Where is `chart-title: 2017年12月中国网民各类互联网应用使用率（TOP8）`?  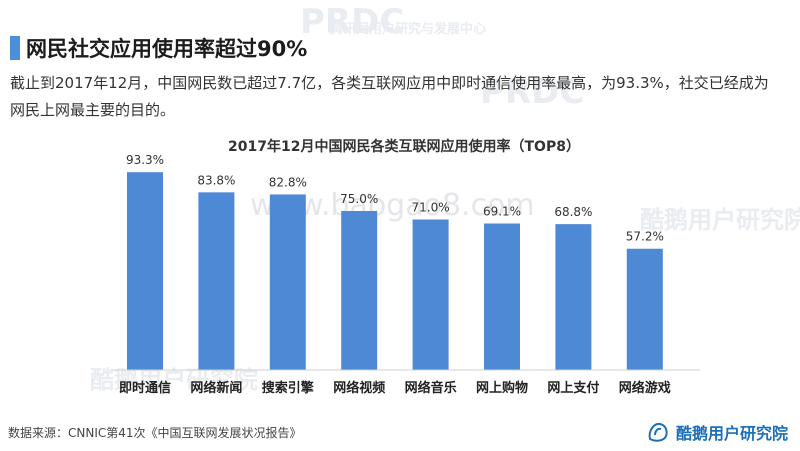 chart-title: 2017年12月中国网民各类互联网应用使用率（TOP8） is located at coordinates (404, 146).